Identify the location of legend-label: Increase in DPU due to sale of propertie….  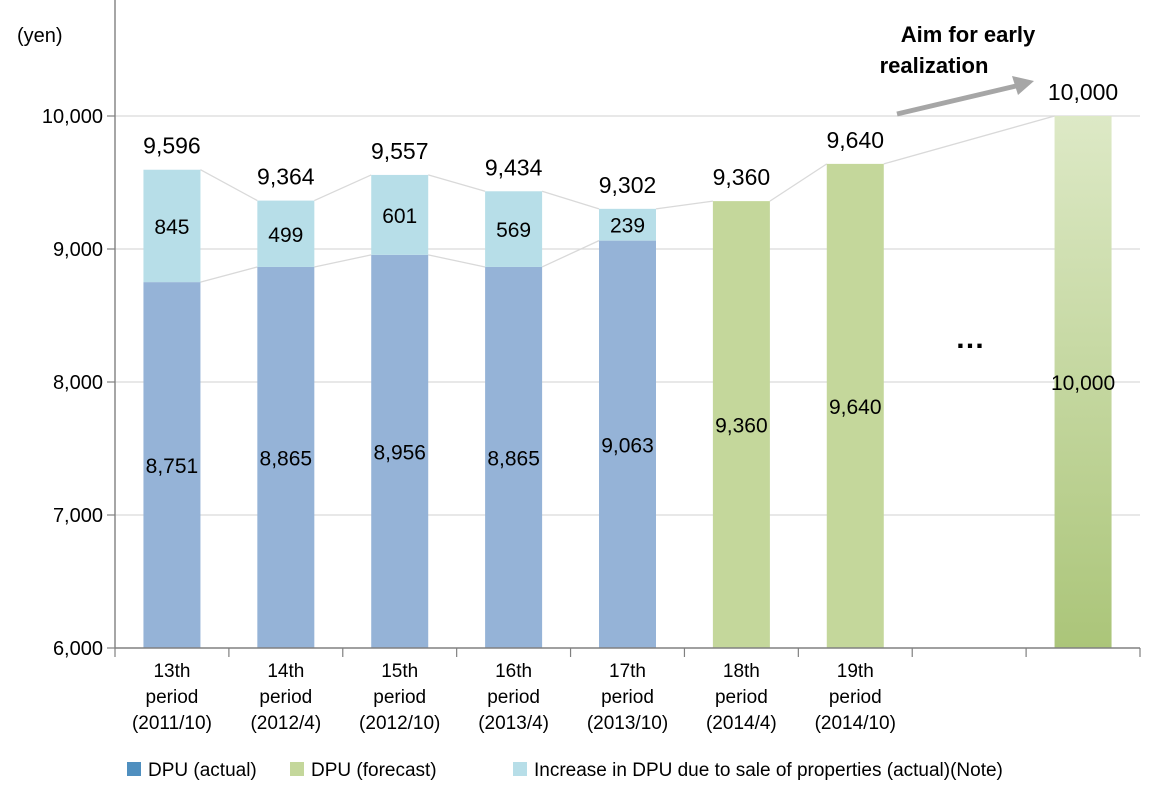
(768, 770).